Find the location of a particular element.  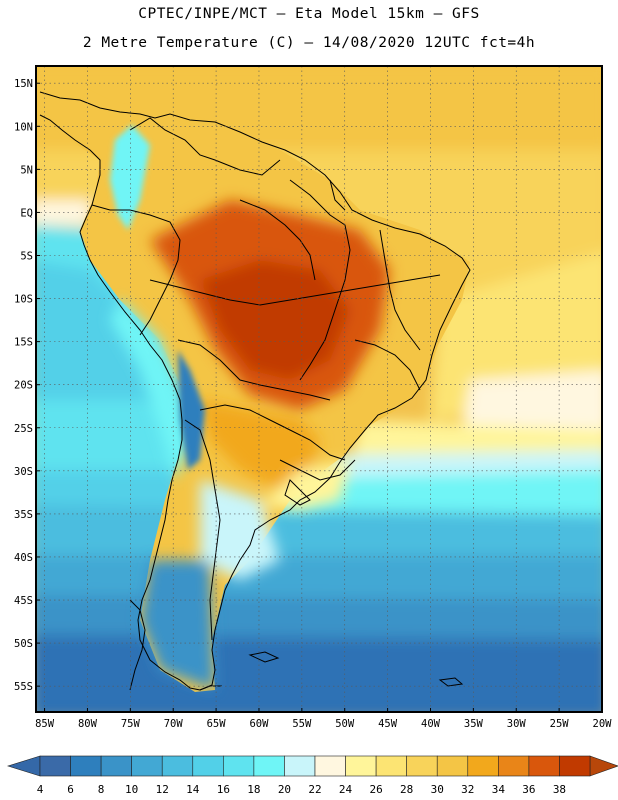

colorbar-label: 20 is located at coordinates (284, 789).